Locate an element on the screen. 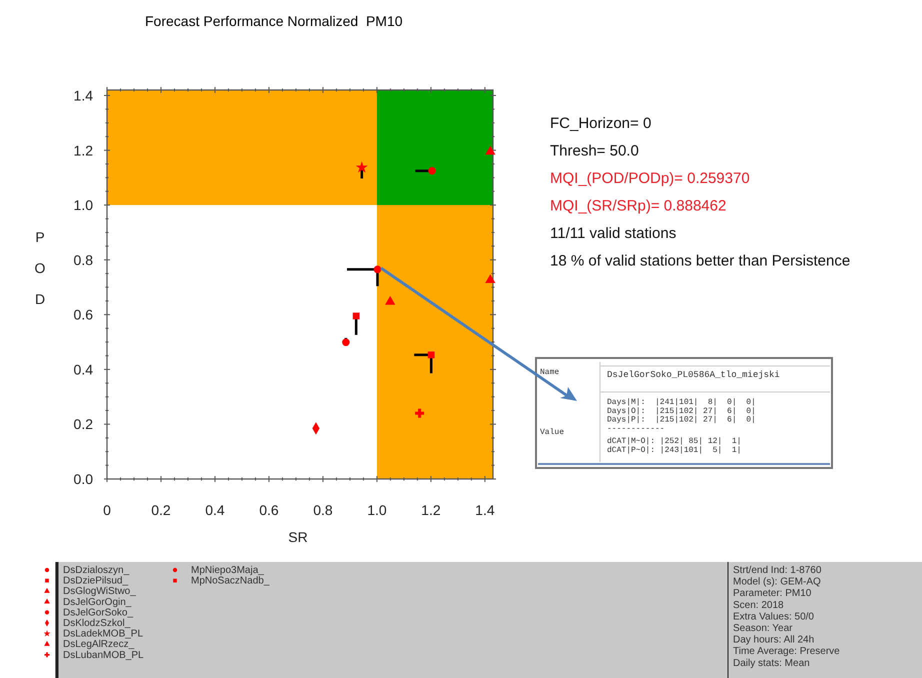 The width and height of the screenshot is (922, 678). x-tick-label: 0 is located at coordinates (107, 510).